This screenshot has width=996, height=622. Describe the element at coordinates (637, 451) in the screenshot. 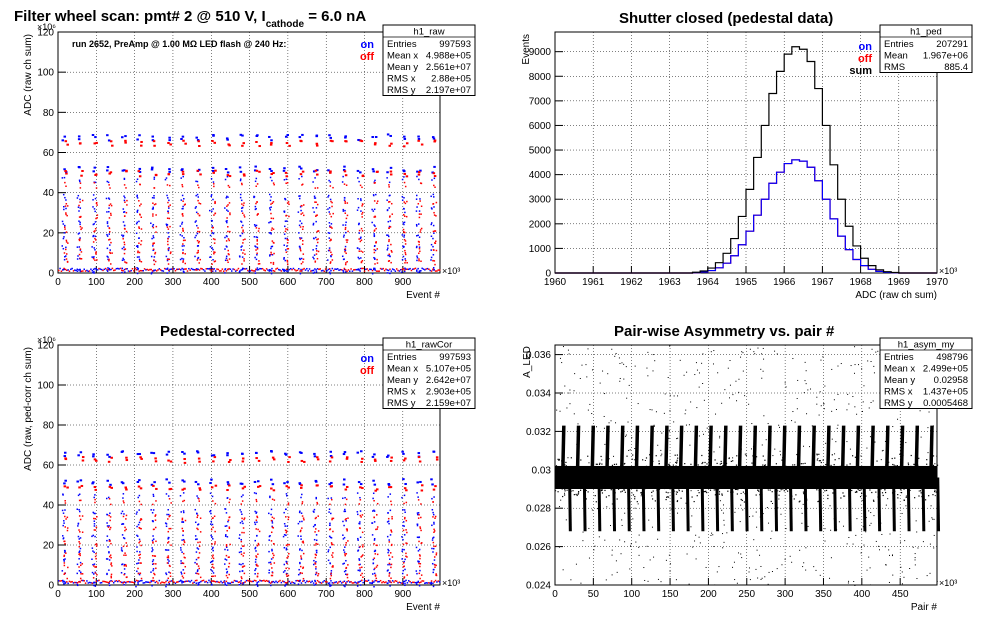

I see `spike-up` at that location.